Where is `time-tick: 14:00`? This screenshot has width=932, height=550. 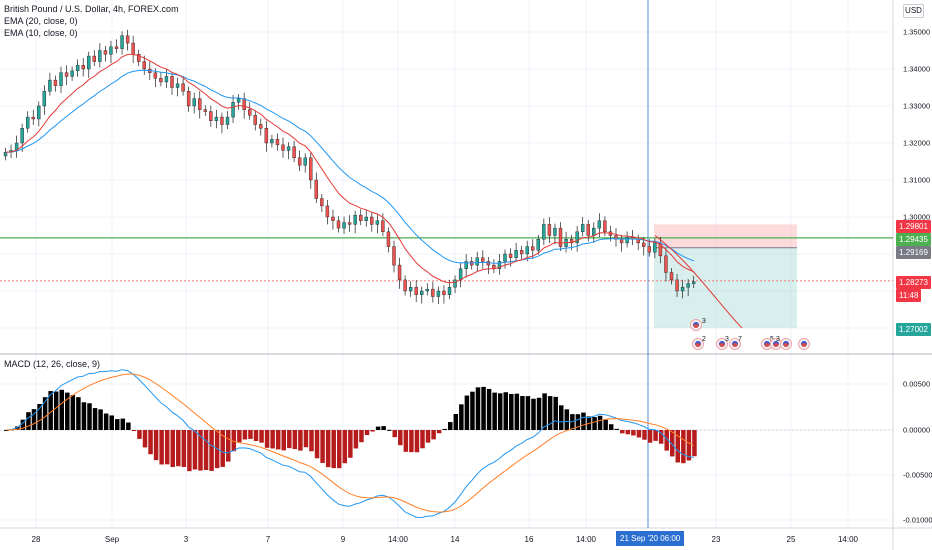 time-tick: 14:00 is located at coordinates (848, 539).